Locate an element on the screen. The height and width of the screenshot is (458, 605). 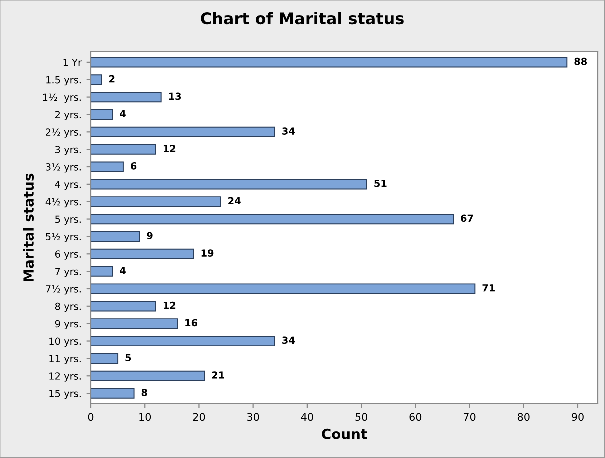
x-tick-label: 20 is located at coordinates (199, 417).